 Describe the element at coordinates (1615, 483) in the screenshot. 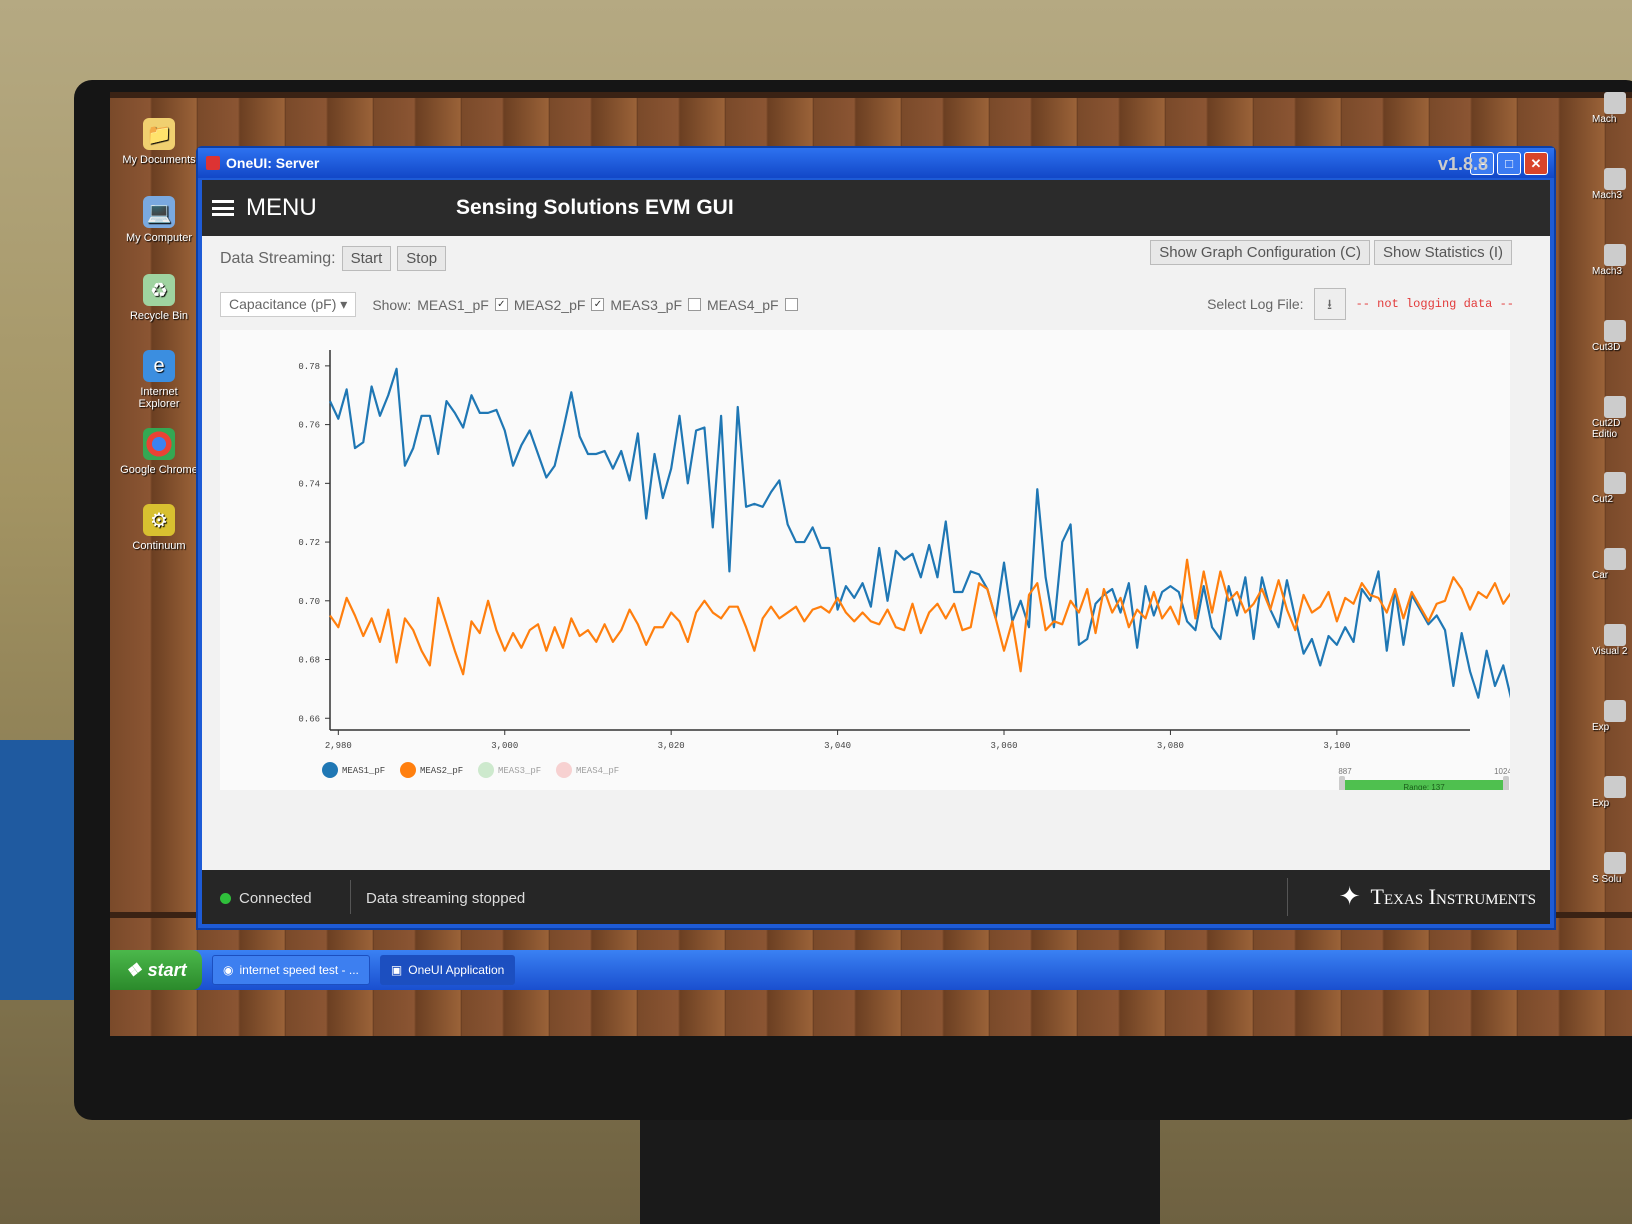

I see `cut2-icon` at that location.